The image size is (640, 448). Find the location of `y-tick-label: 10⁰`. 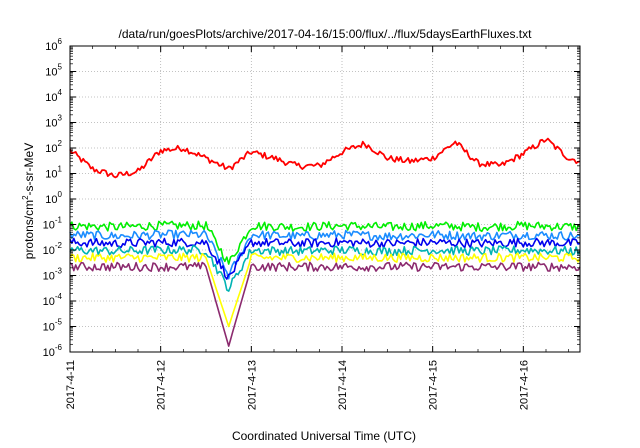

y-tick-label: 10⁰ is located at coordinates (53, 198).